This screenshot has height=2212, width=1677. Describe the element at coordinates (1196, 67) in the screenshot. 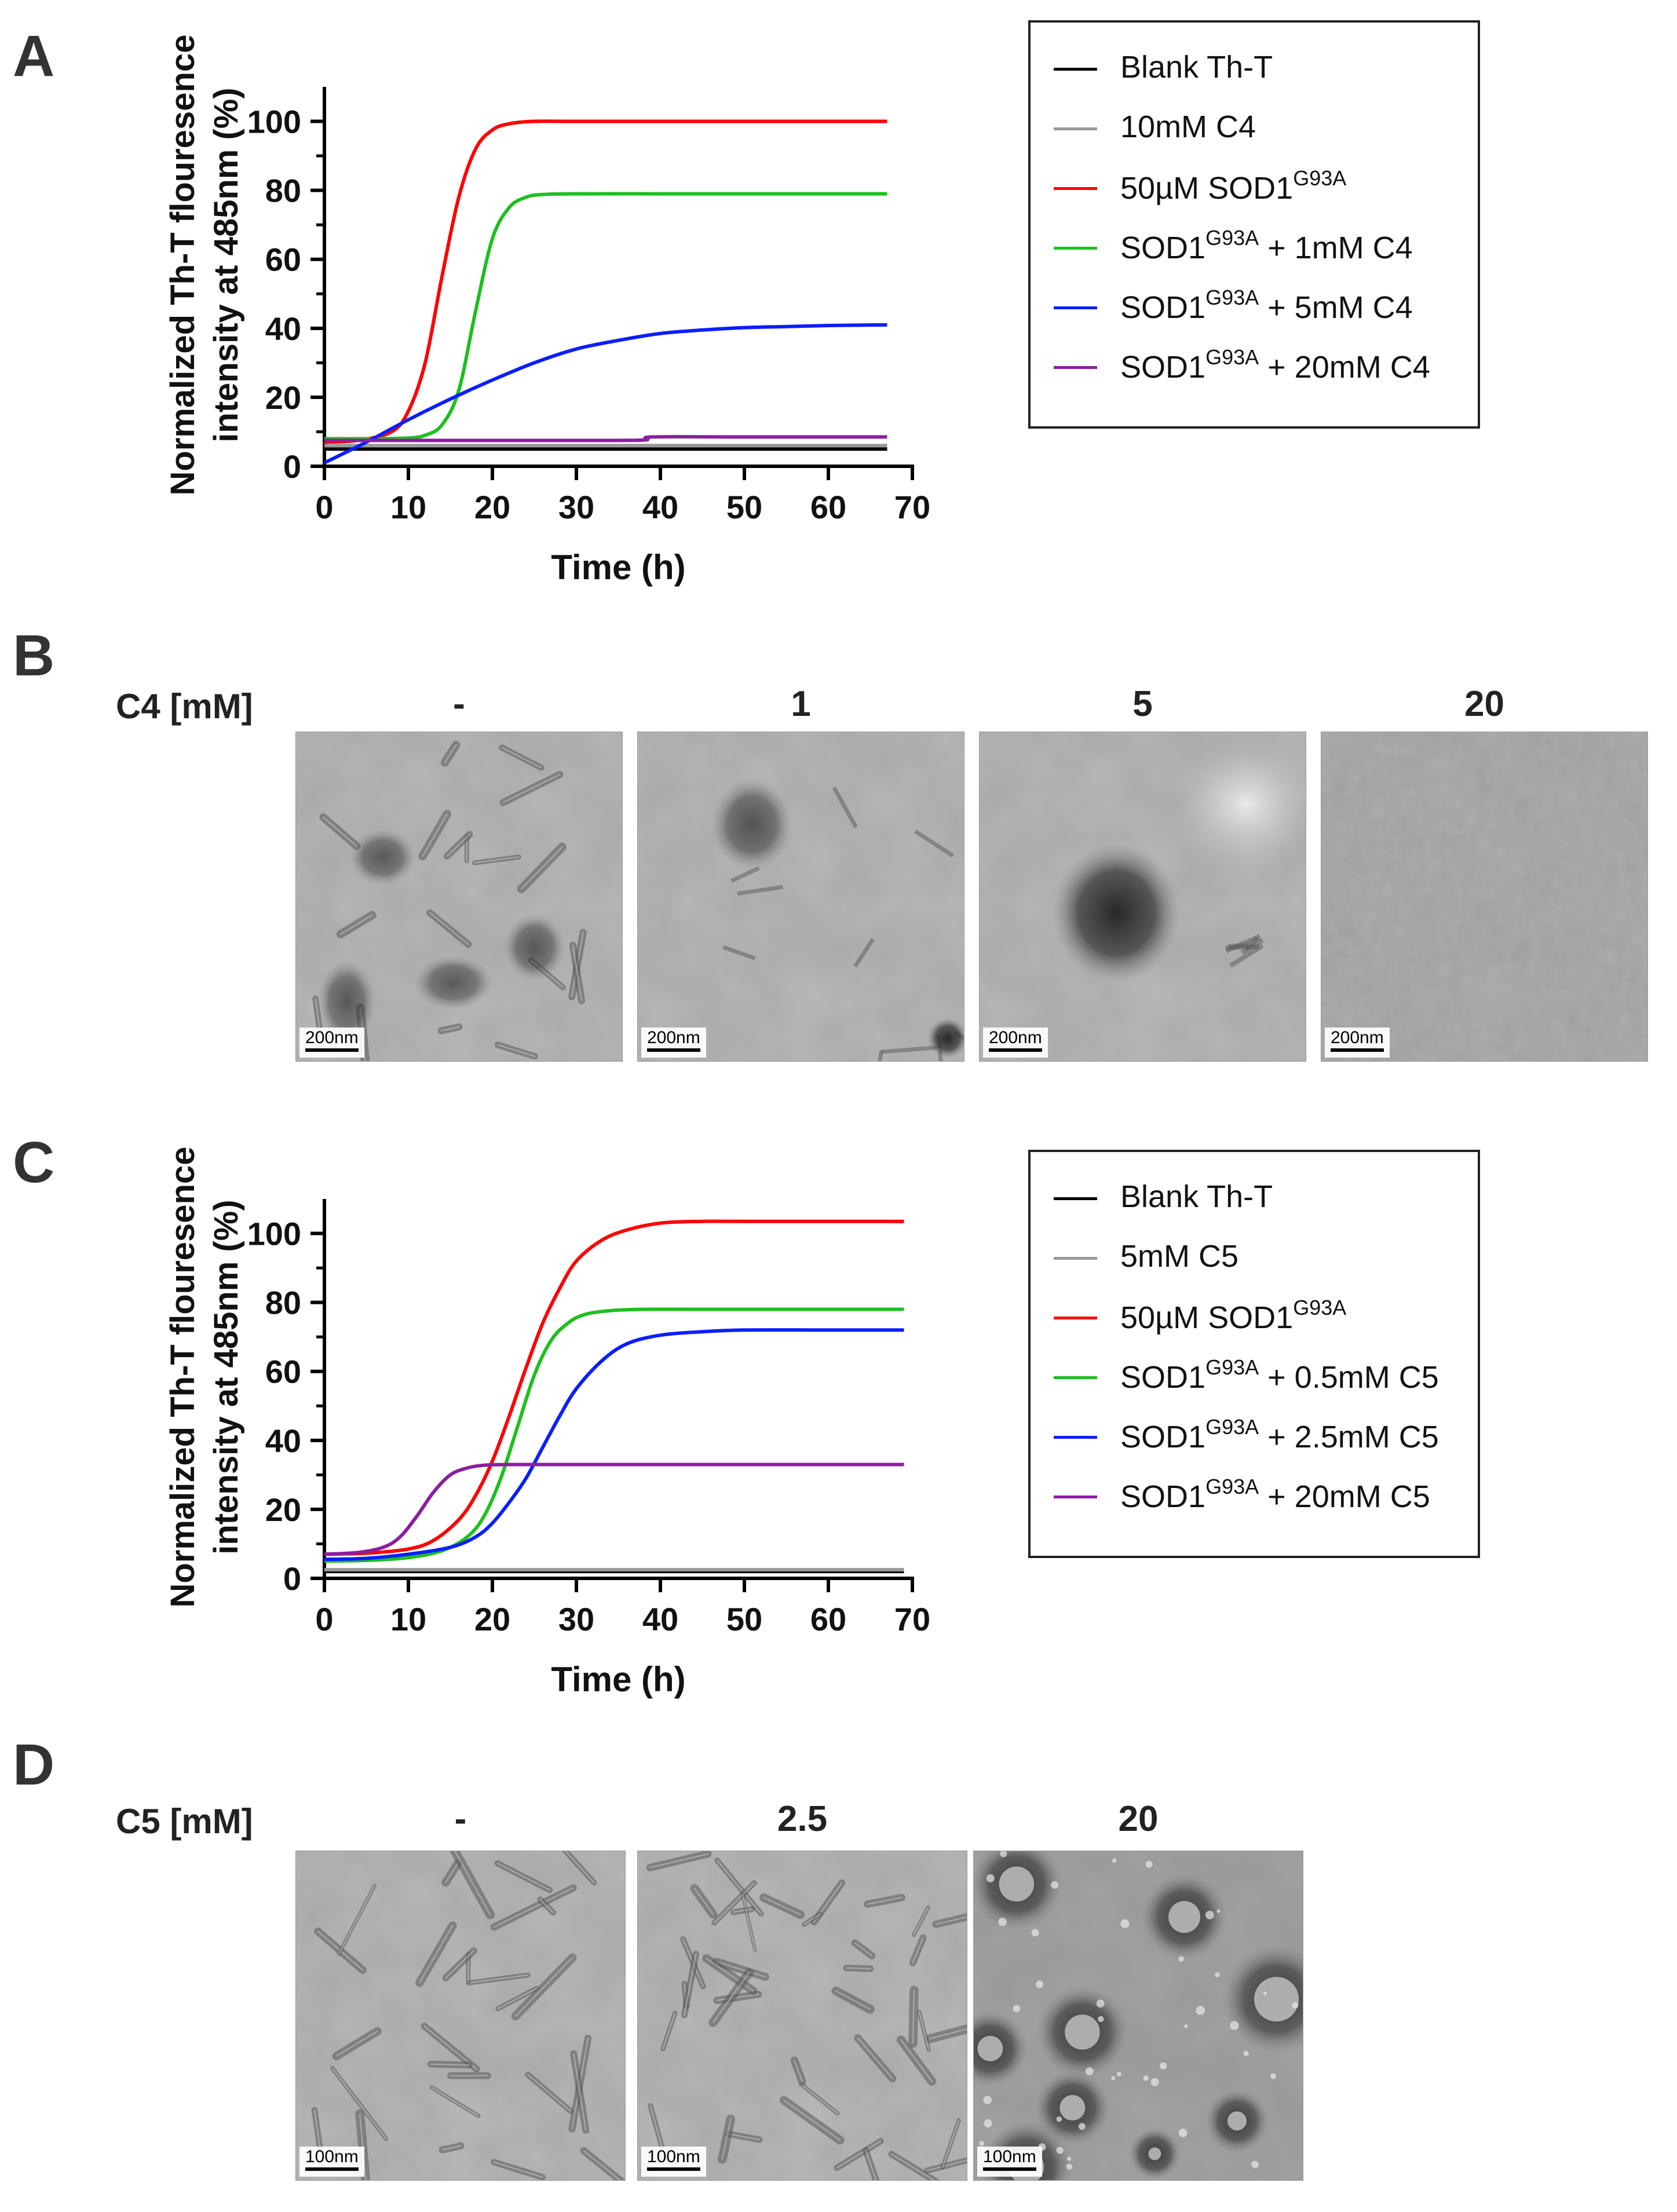

I see `legend-label: Blank Th-T` at that location.